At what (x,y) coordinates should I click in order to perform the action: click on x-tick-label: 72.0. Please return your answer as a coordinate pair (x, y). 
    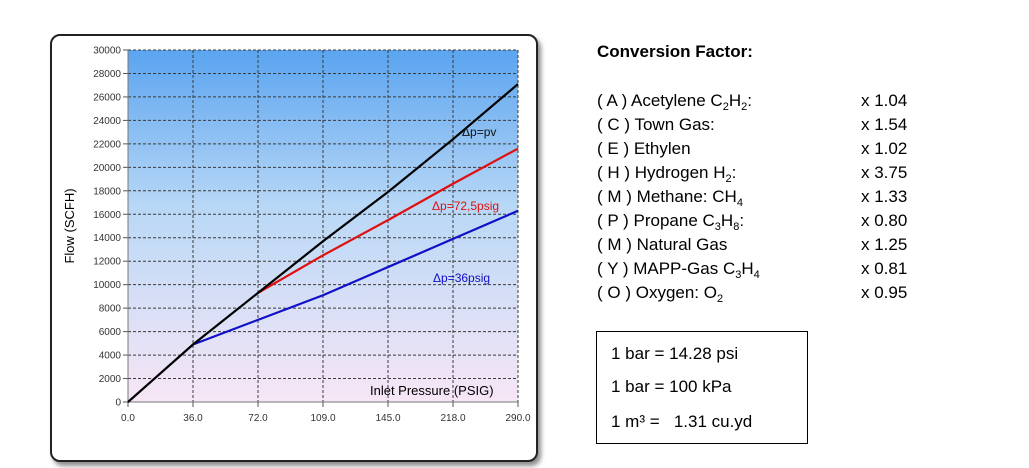
    Looking at the image, I should click on (258, 418).